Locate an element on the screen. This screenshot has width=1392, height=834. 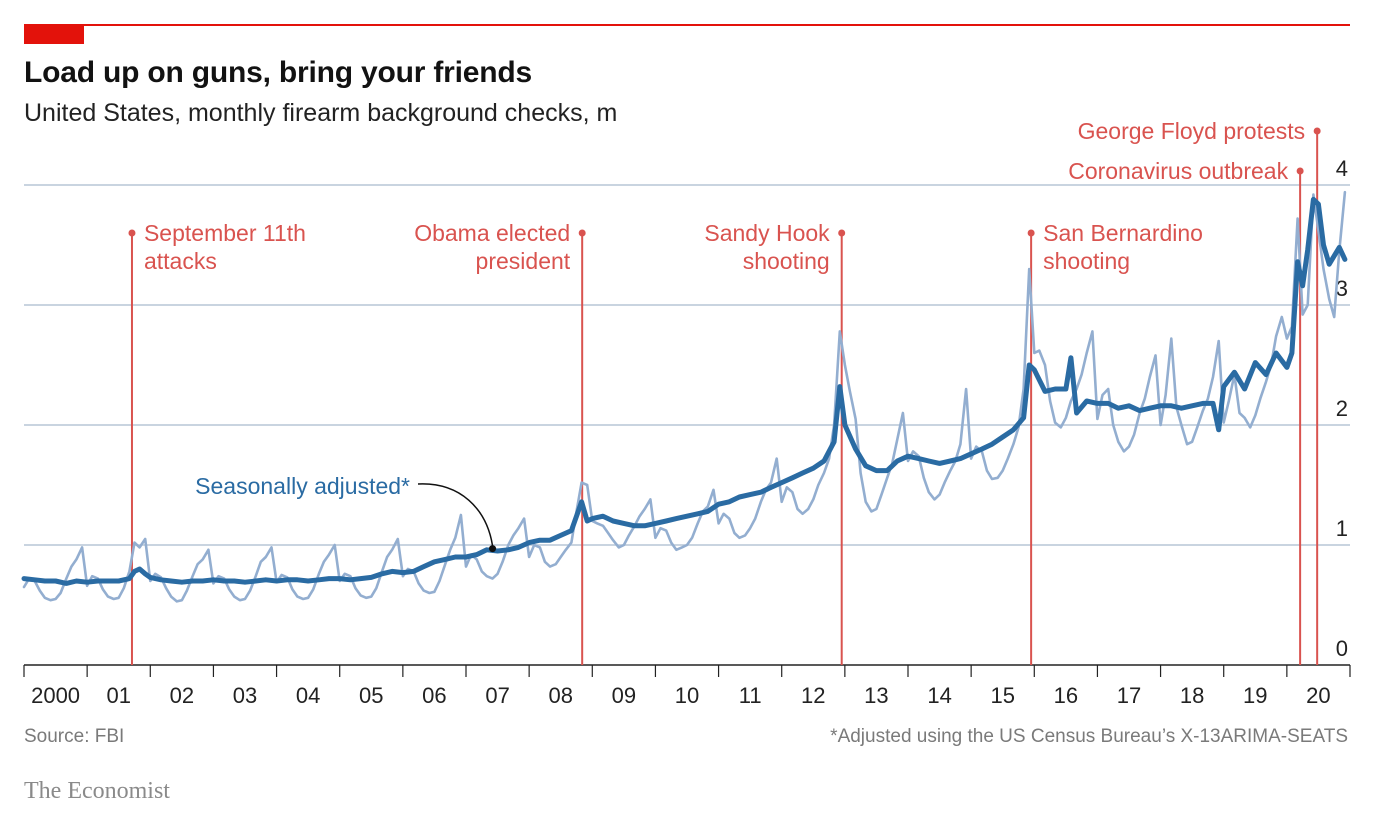
x-tick-label-2013: 13 is located at coordinates (876, 695).